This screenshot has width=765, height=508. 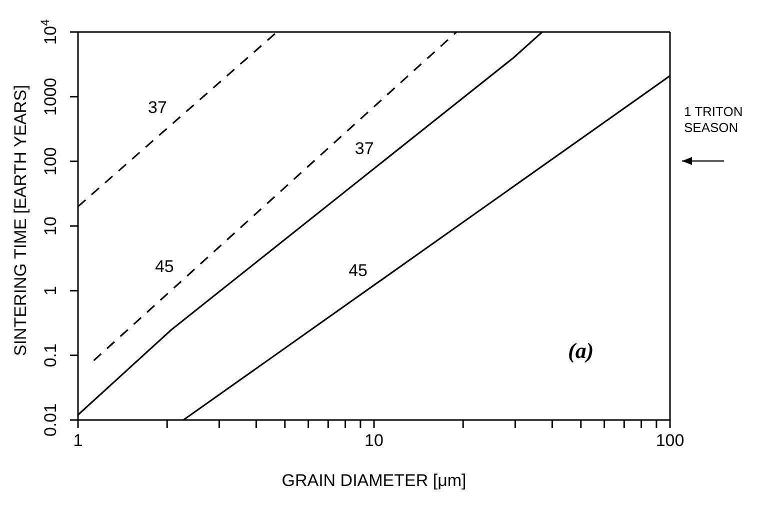 What do you see at coordinates (714, 120) in the screenshot?
I see `text: 1 TRITON SEASON` at bounding box center [714, 120].